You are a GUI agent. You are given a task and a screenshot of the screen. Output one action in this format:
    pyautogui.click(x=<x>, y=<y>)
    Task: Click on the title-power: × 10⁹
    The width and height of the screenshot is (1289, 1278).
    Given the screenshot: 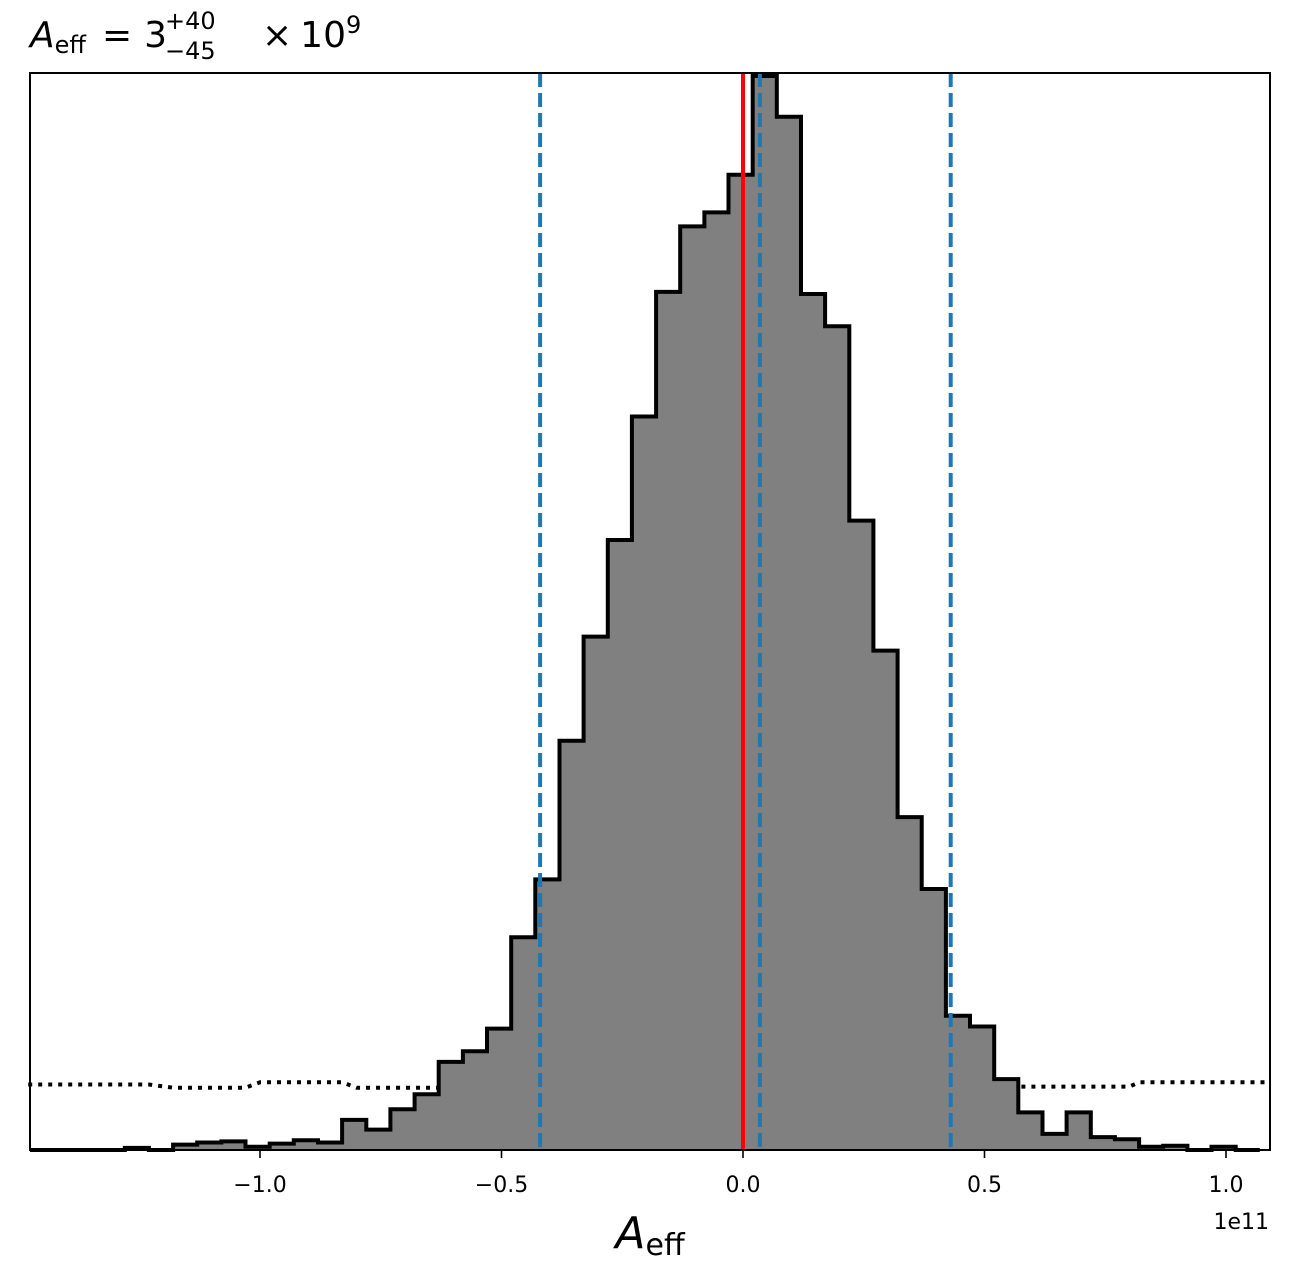 What is the action you would take?
    pyautogui.click(x=311, y=33)
    